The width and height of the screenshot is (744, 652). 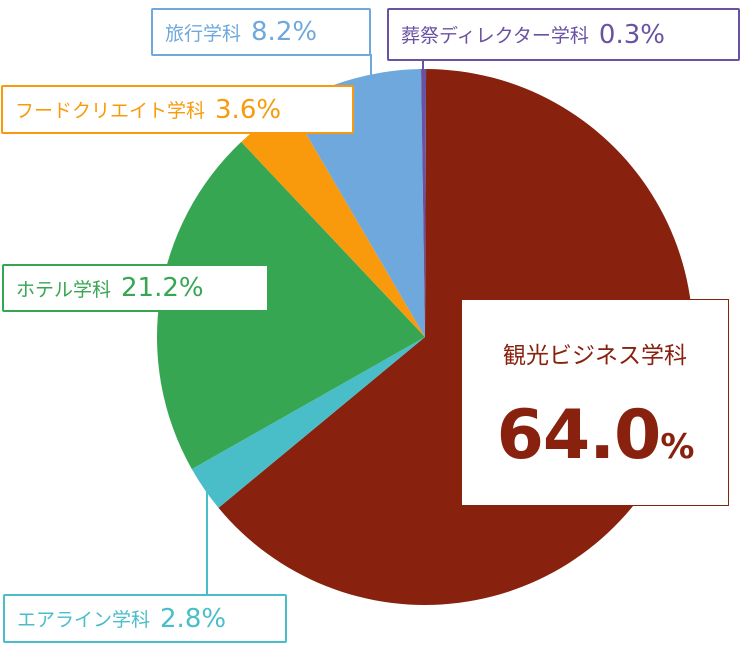 I want to click on label-airline: エアライン学科 2.8%, so click(x=145, y=618).